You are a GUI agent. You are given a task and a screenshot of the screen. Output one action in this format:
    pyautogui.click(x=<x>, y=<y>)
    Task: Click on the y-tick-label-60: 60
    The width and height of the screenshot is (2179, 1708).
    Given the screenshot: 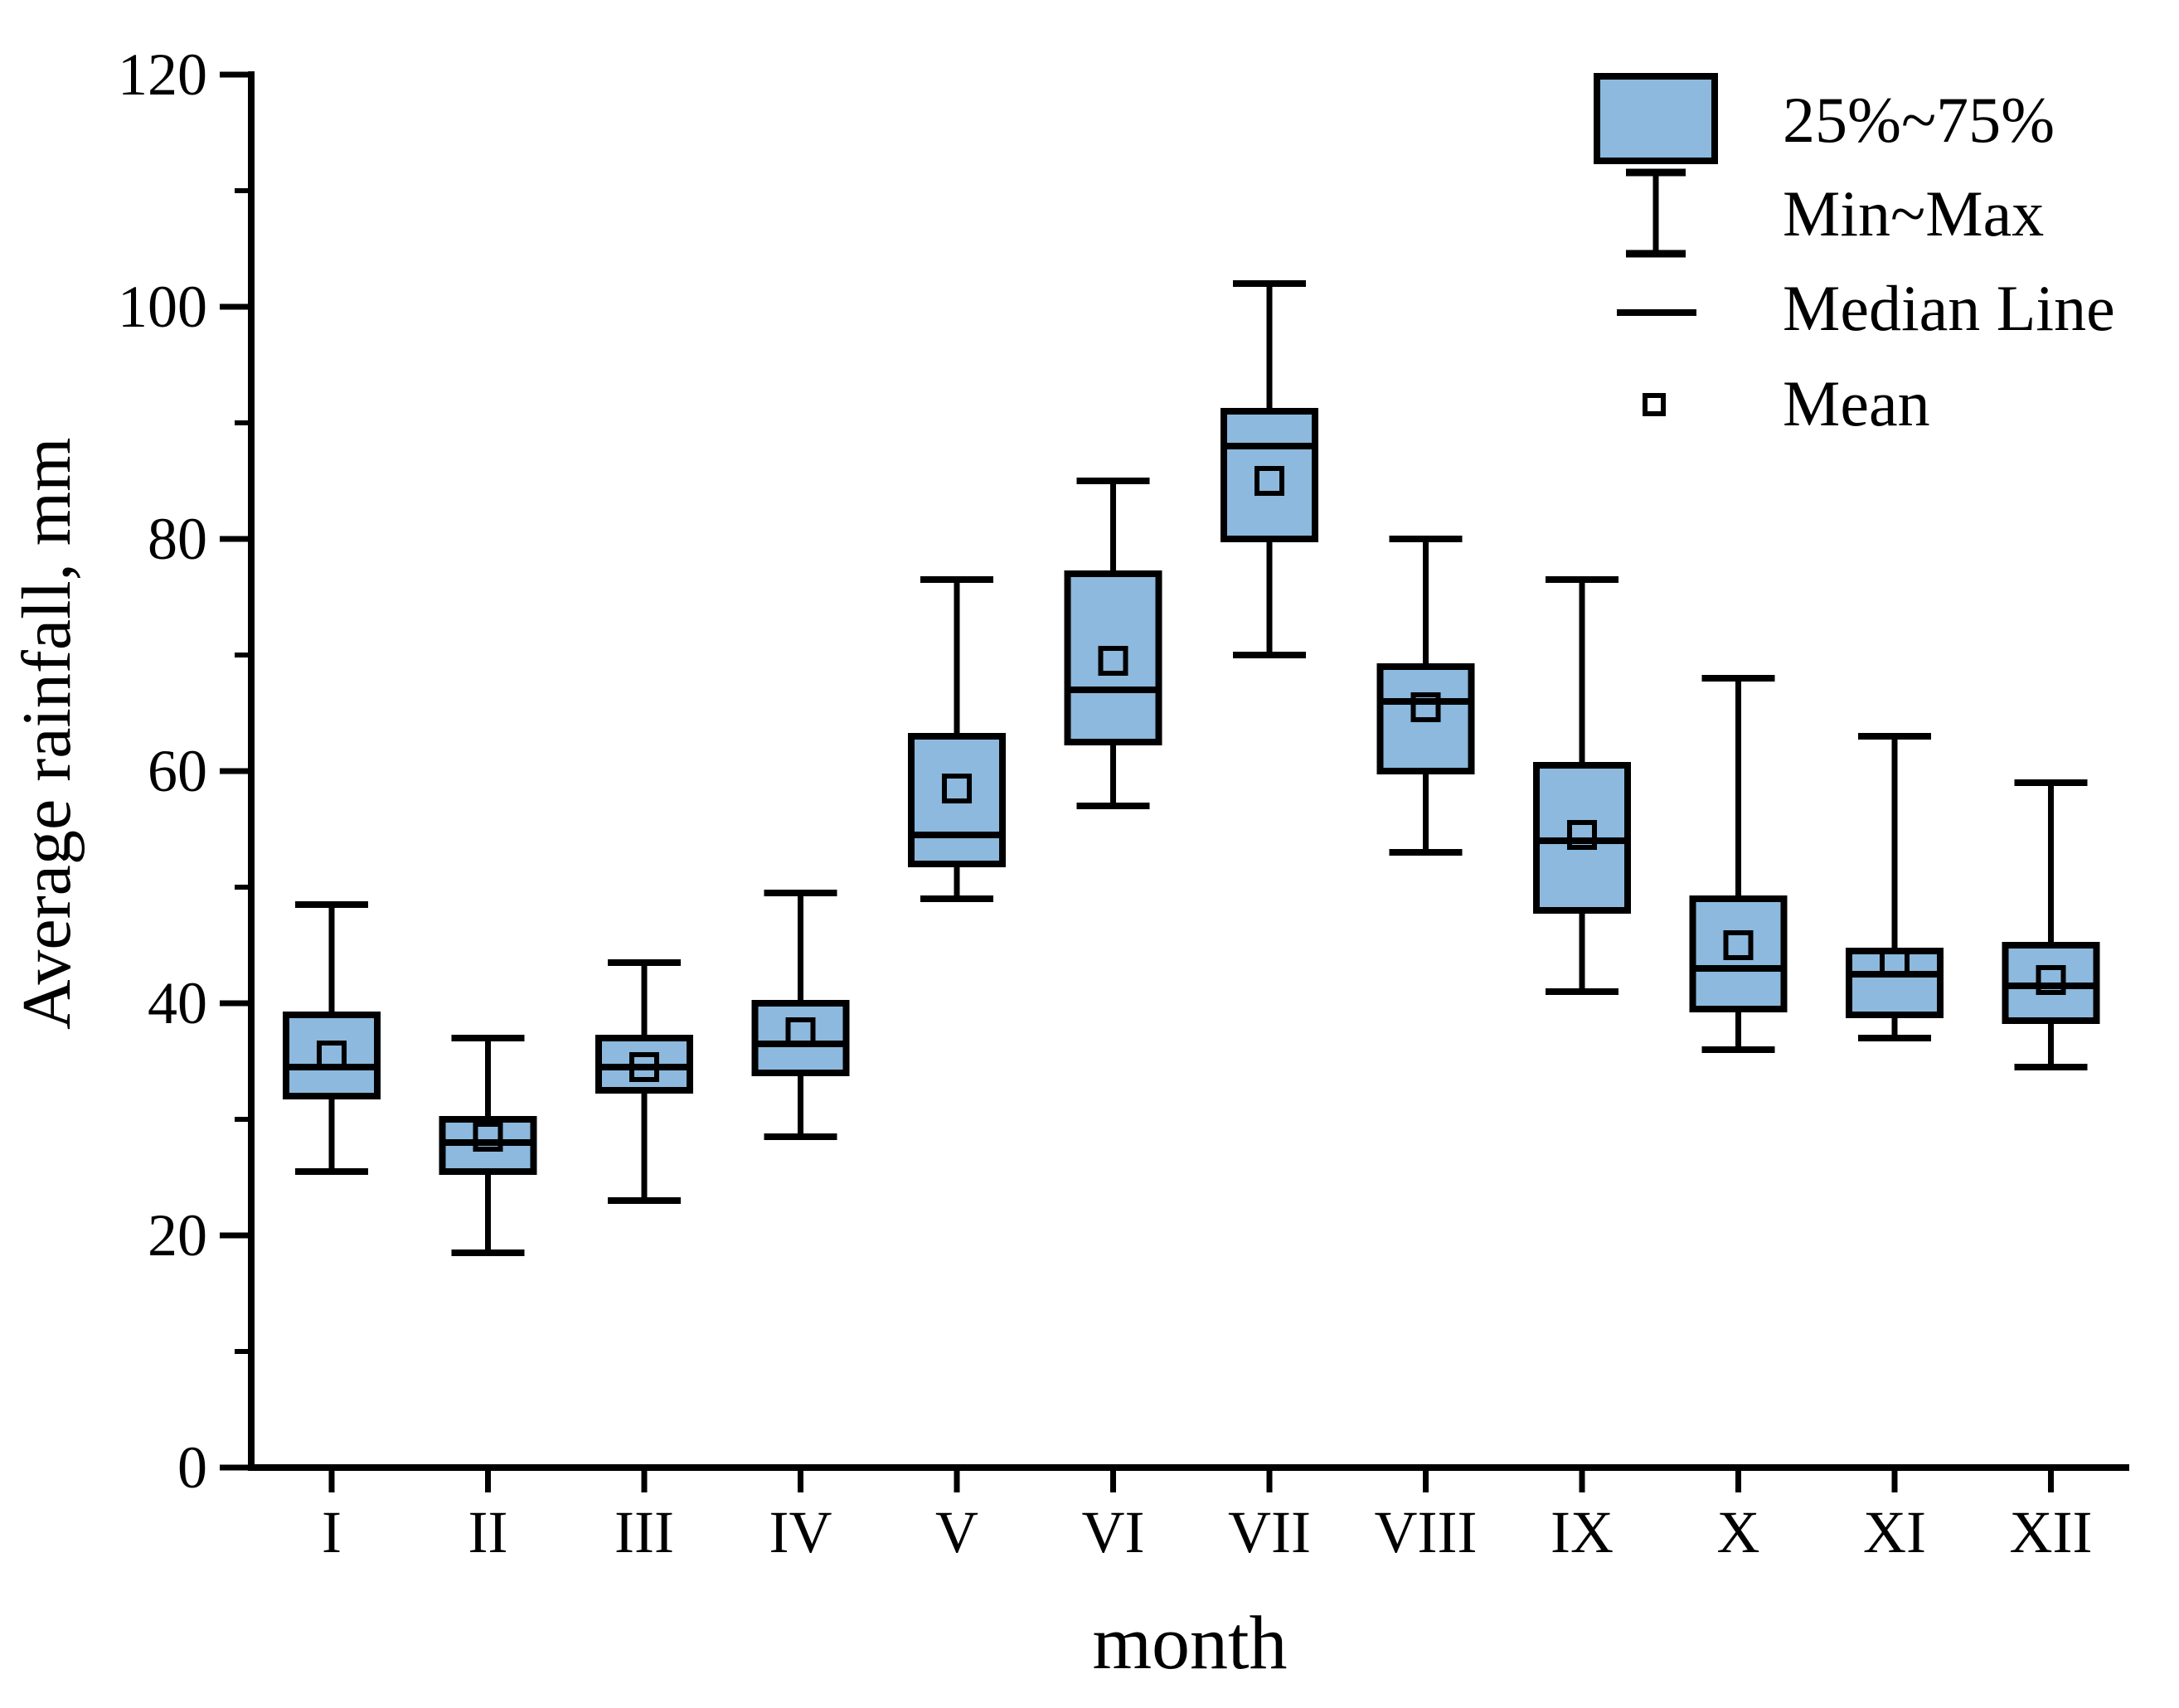 What is the action you would take?
    pyautogui.click(x=177, y=771)
    